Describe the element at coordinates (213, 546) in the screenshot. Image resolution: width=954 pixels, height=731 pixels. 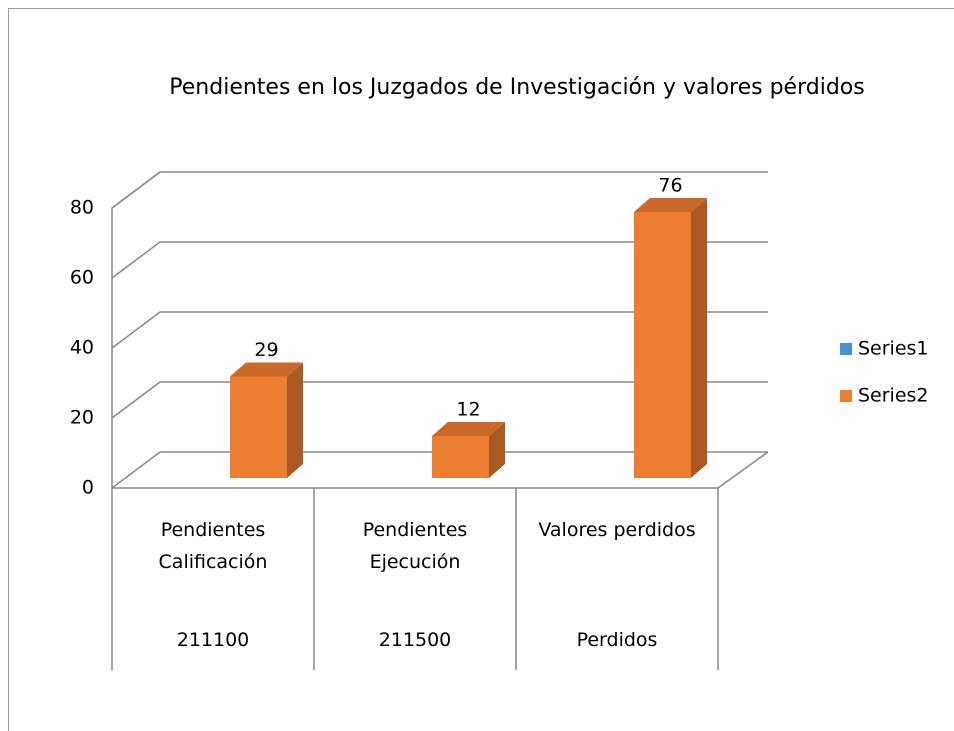
I see `x-tick-label: Pendientes Calificación` at that location.